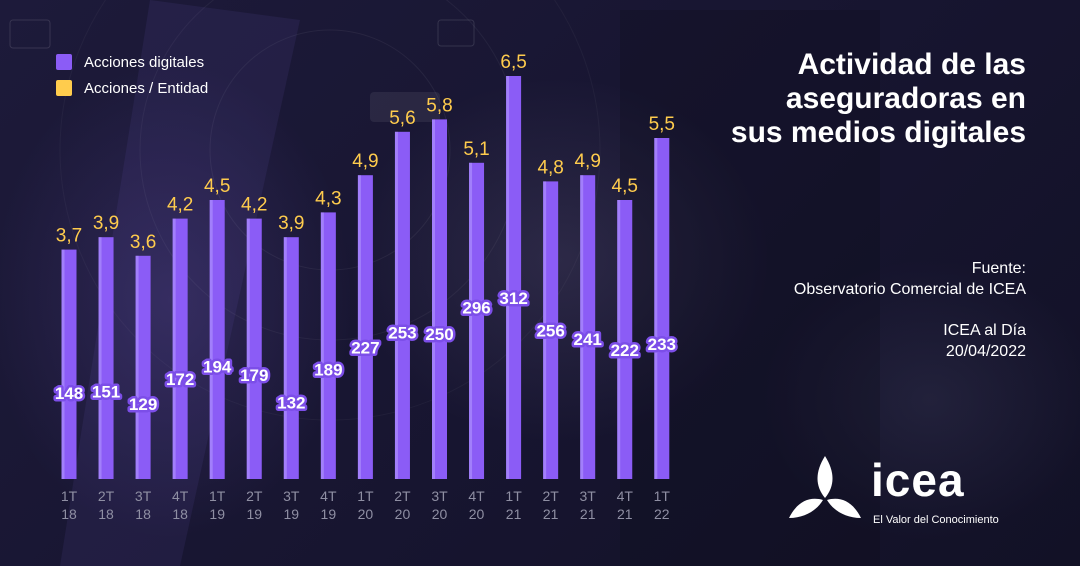  I want to click on count-label-10: 250, so click(439, 334).